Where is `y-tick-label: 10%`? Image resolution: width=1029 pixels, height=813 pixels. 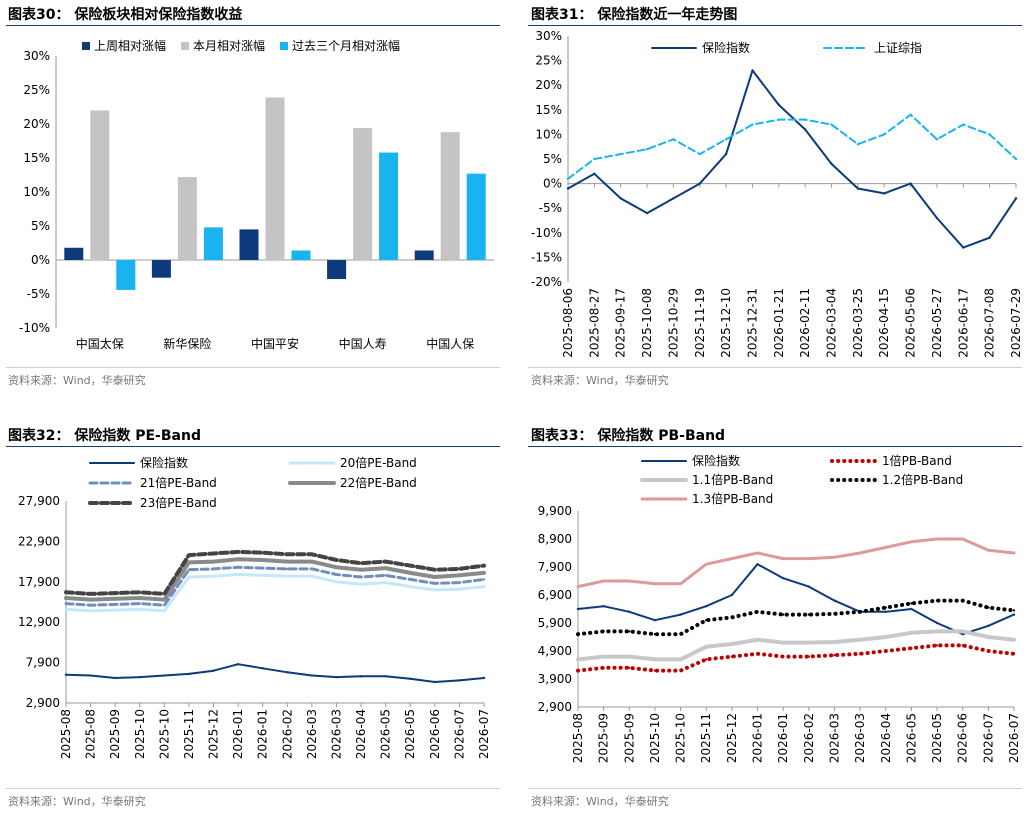
y-tick-label: 10% is located at coordinates (548, 134).